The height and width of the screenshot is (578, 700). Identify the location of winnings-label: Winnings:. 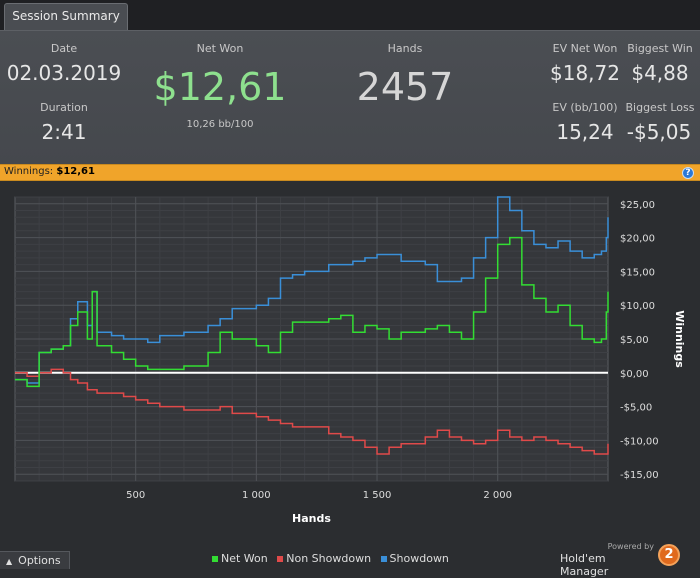
(29, 171).